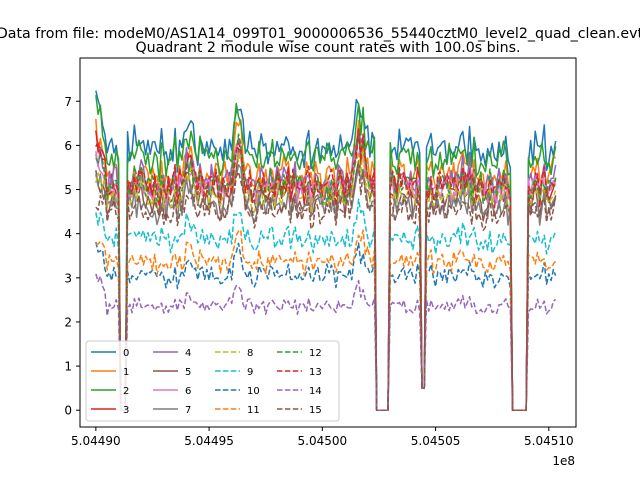 Image resolution: width=640 pixels, height=480 pixels. Describe the element at coordinates (72, 256) in the screenshot. I see `y-axis: 0 1 2 3 4 5 6 7` at that location.